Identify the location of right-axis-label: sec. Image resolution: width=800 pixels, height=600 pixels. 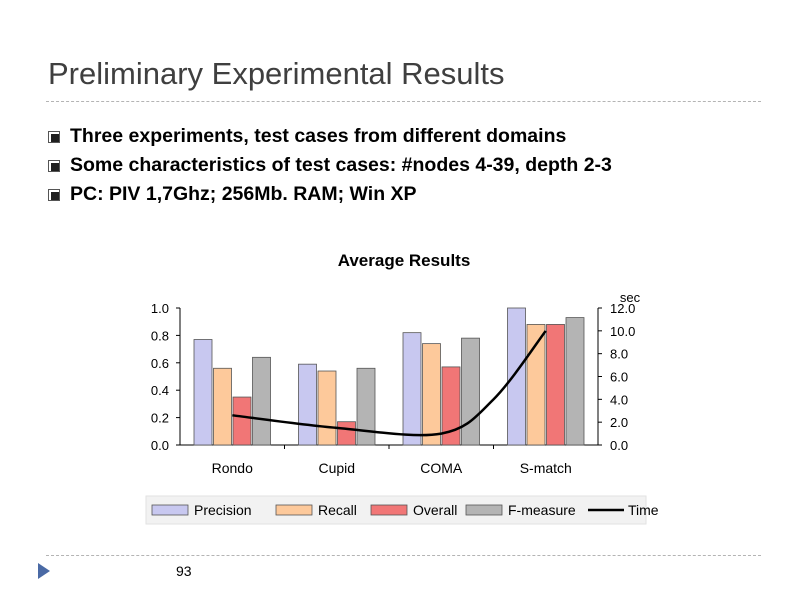
(630, 297).